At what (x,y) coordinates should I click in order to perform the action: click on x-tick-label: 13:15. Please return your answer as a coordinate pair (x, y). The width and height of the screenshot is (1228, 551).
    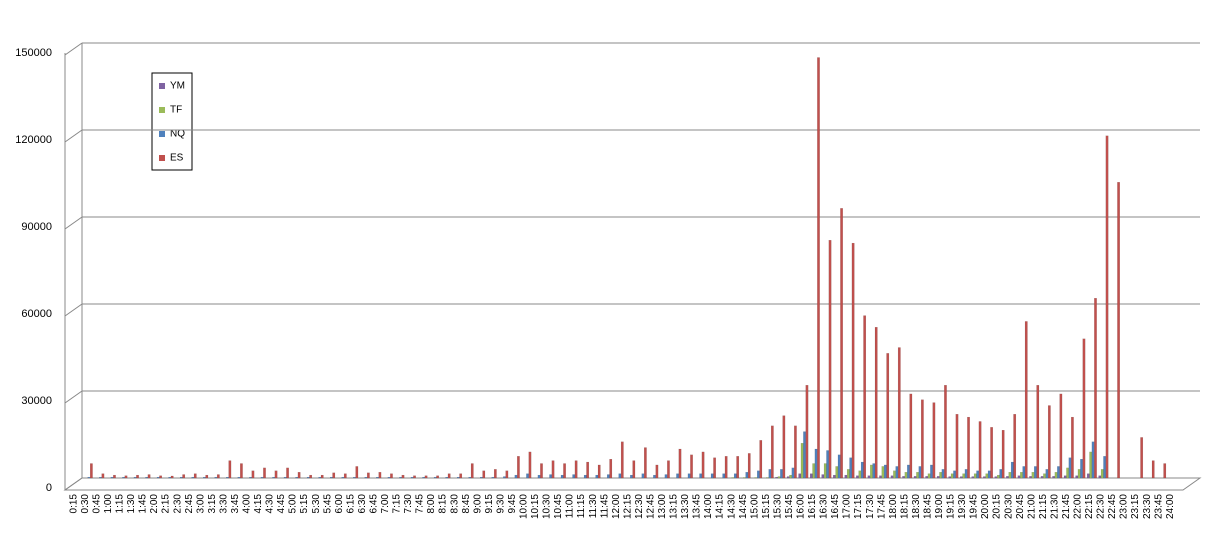
    Looking at the image, I should click on (674, 506).